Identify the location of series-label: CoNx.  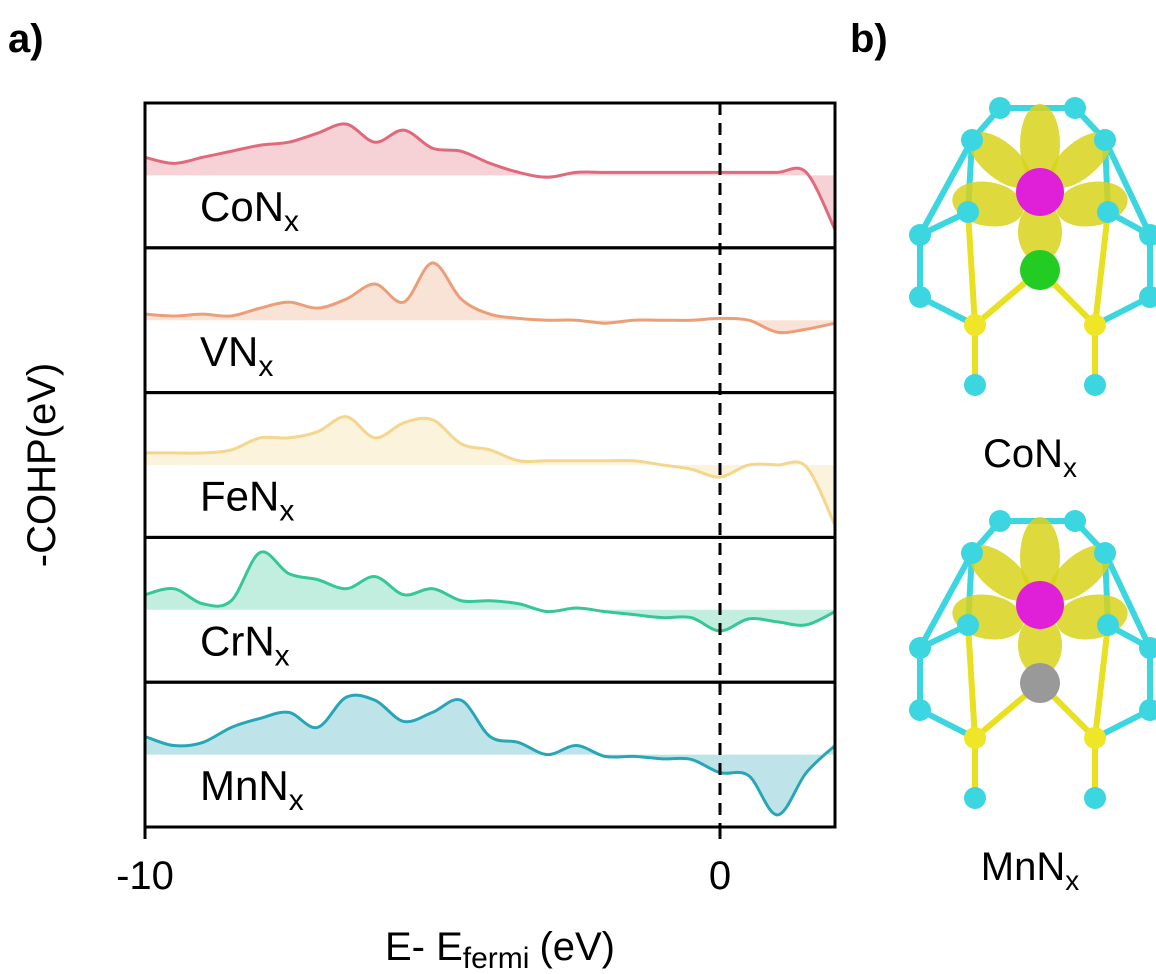
(249, 210).